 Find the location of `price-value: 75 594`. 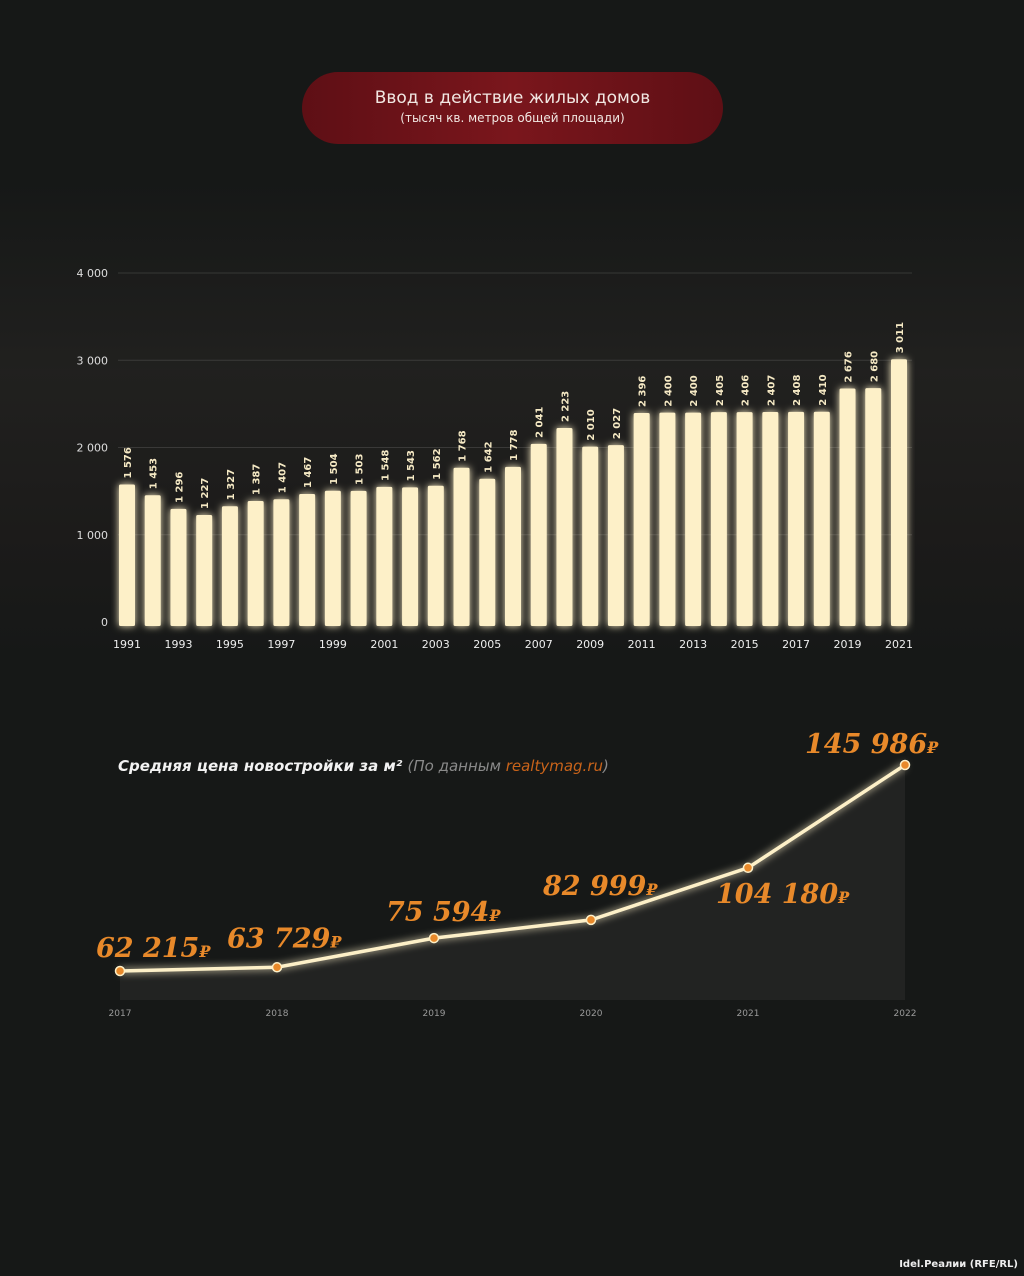

price-value: 75 594 is located at coordinates (437, 912).